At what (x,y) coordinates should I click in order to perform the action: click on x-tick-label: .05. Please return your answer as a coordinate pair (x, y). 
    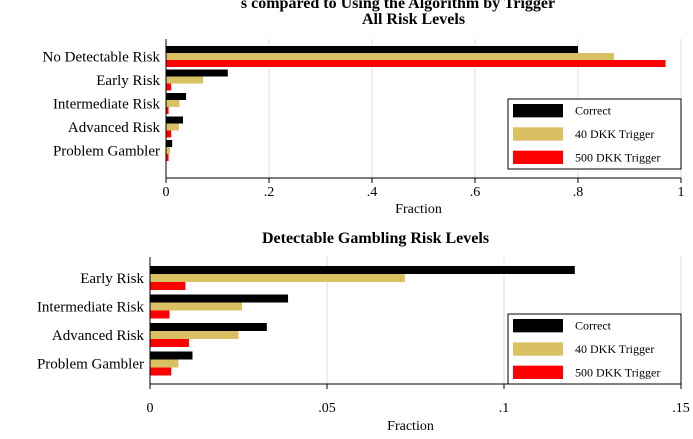
    Looking at the image, I should click on (327, 408).